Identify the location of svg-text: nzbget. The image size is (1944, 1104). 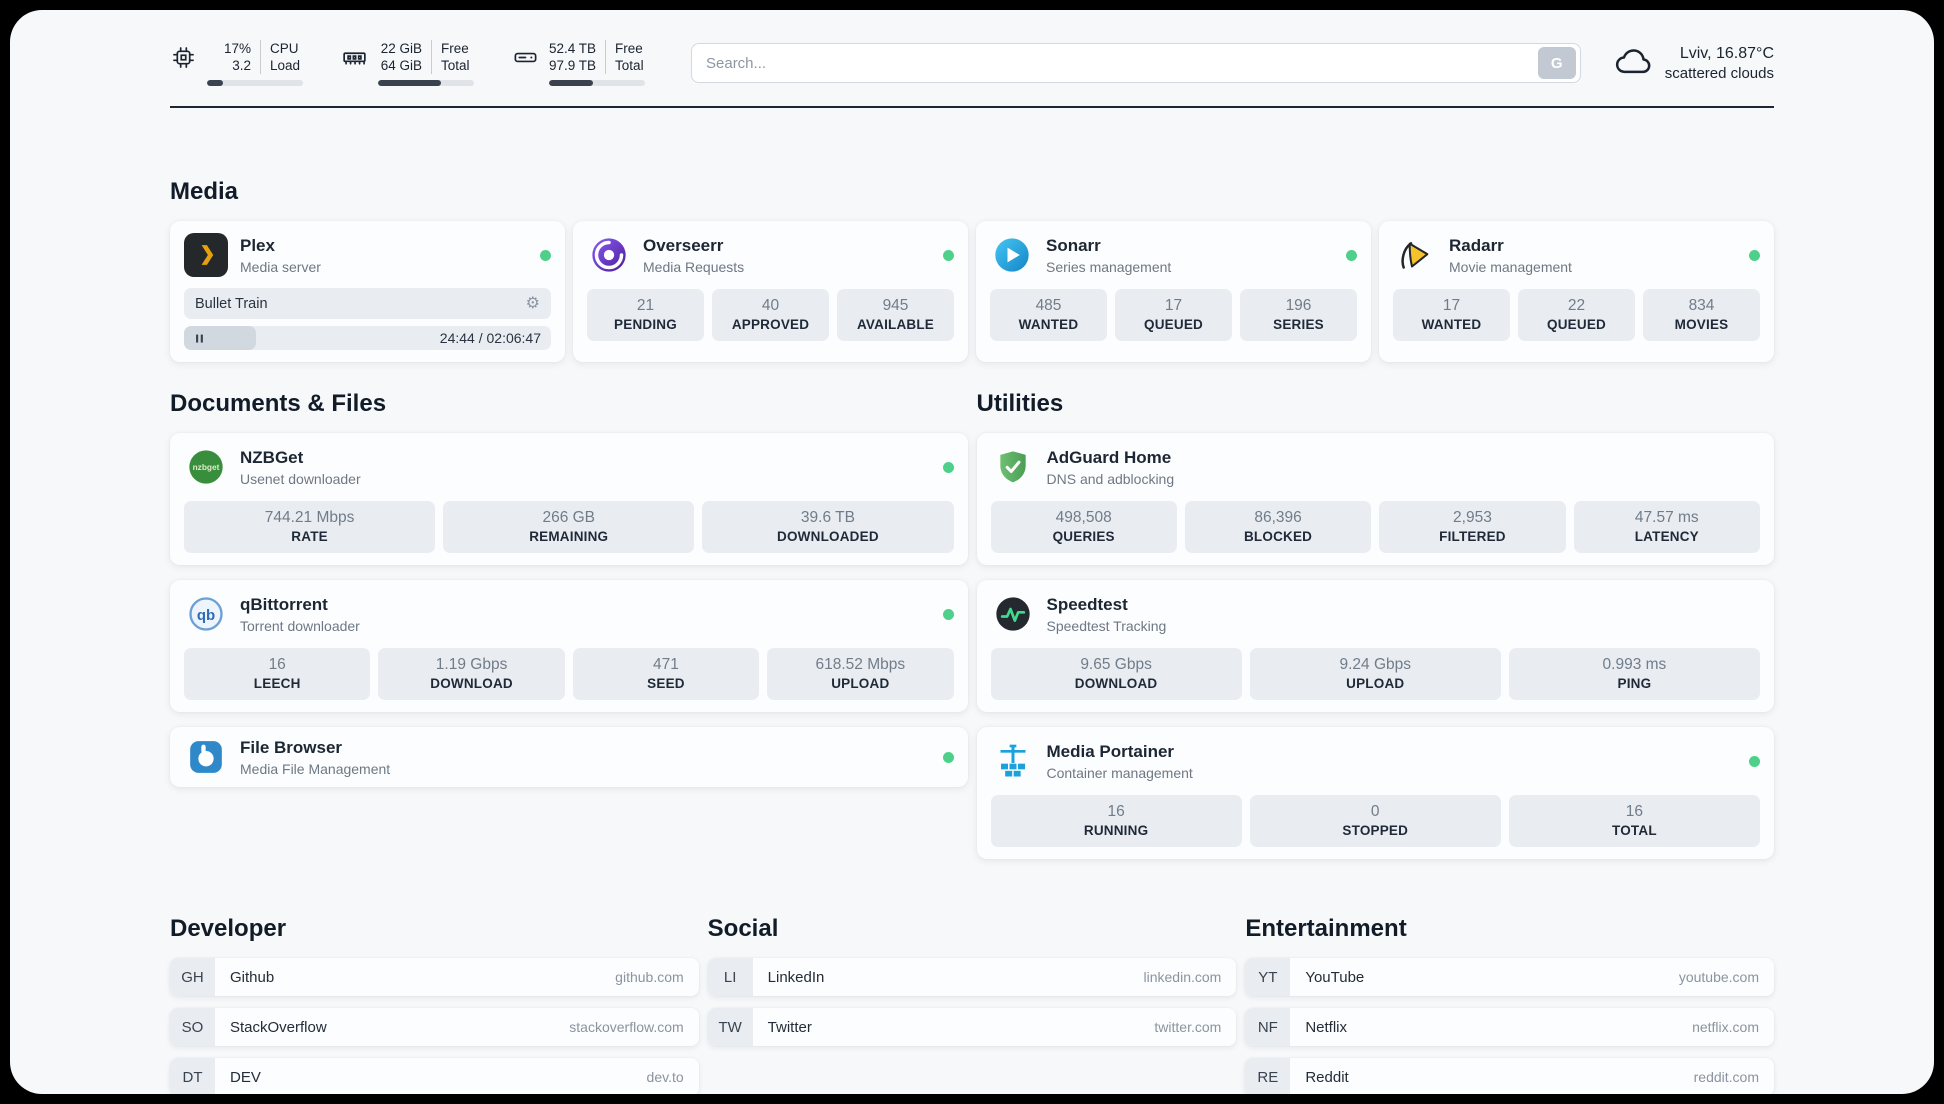
(206, 467).